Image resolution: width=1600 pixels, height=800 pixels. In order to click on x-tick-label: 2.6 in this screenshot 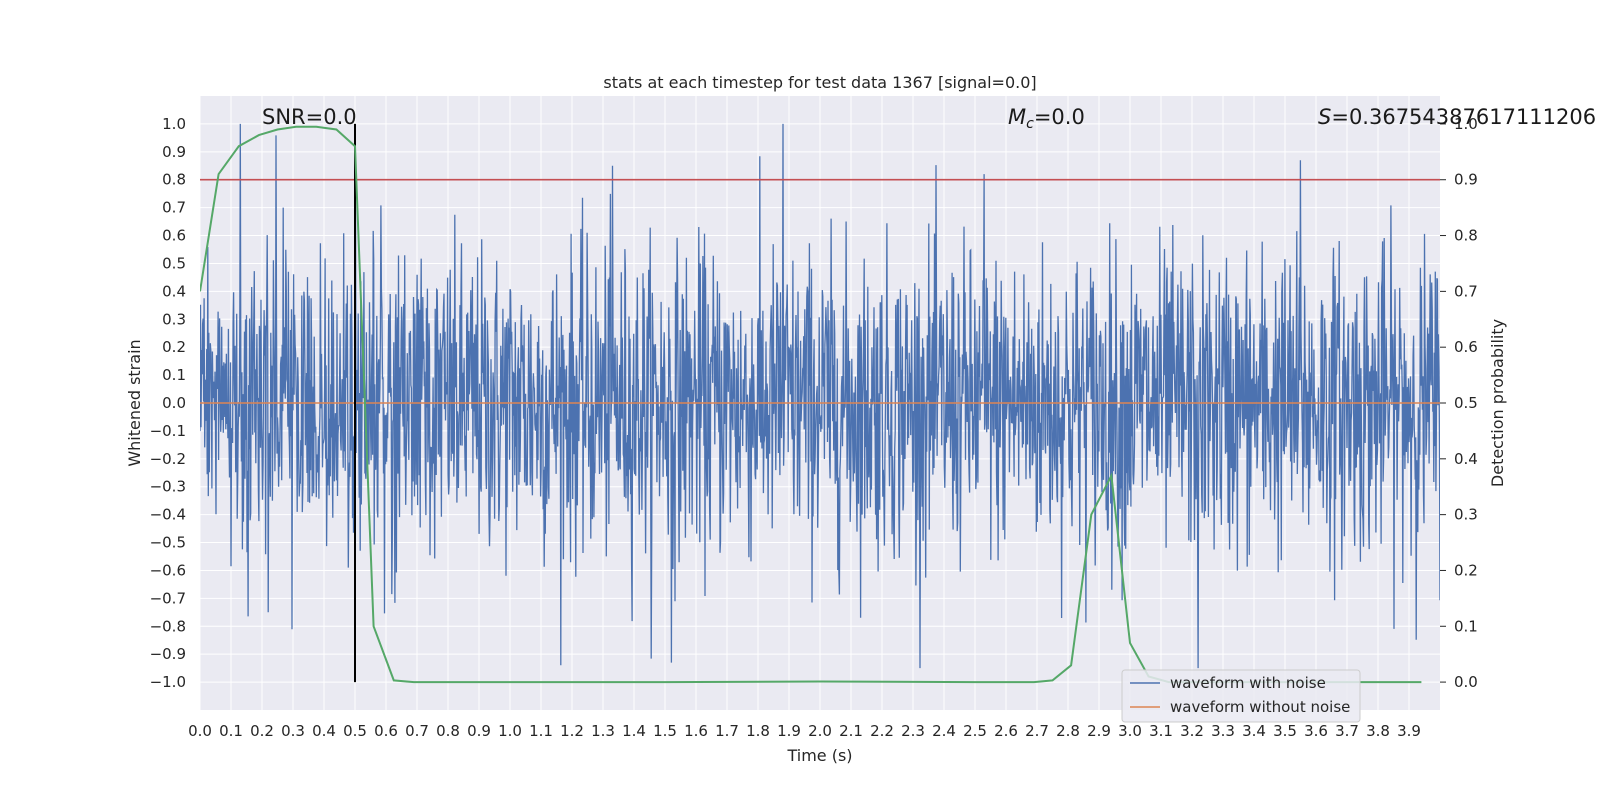, I will do `click(1006, 731)`.